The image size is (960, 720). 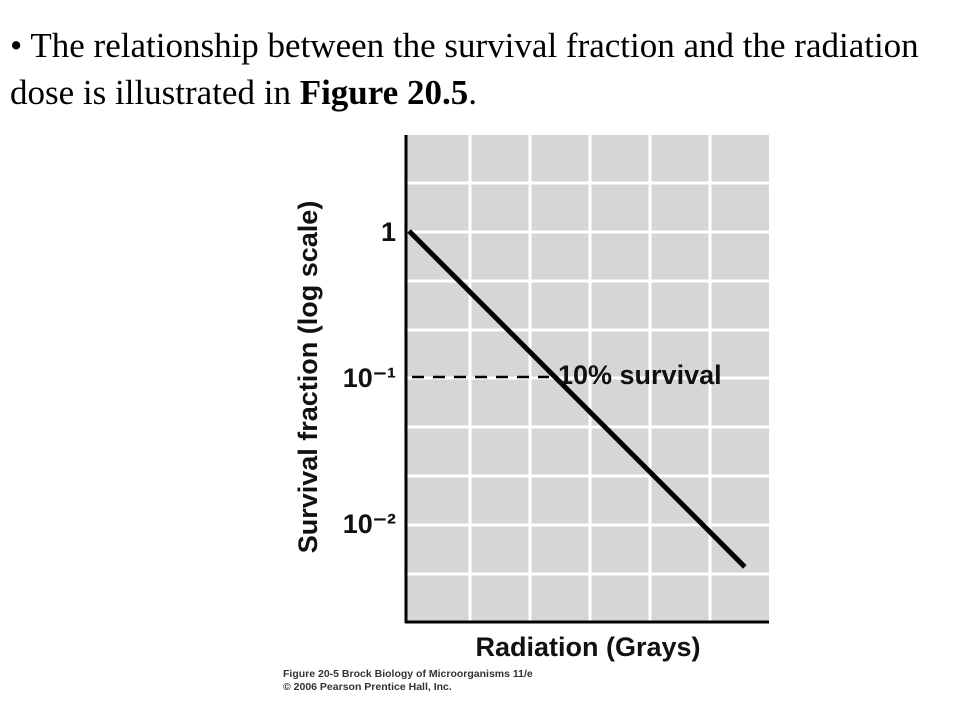 What do you see at coordinates (388, 232) in the screenshot?
I see `y-tick-label-1: 1` at bounding box center [388, 232].